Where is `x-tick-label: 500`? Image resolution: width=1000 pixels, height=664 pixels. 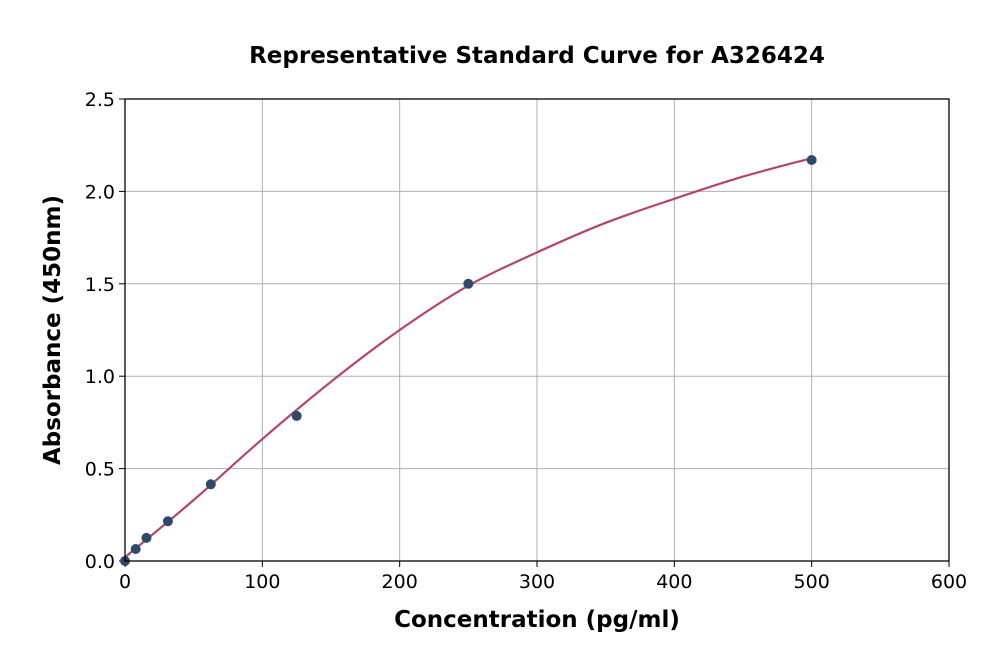 x-tick-label: 500 is located at coordinates (812, 582).